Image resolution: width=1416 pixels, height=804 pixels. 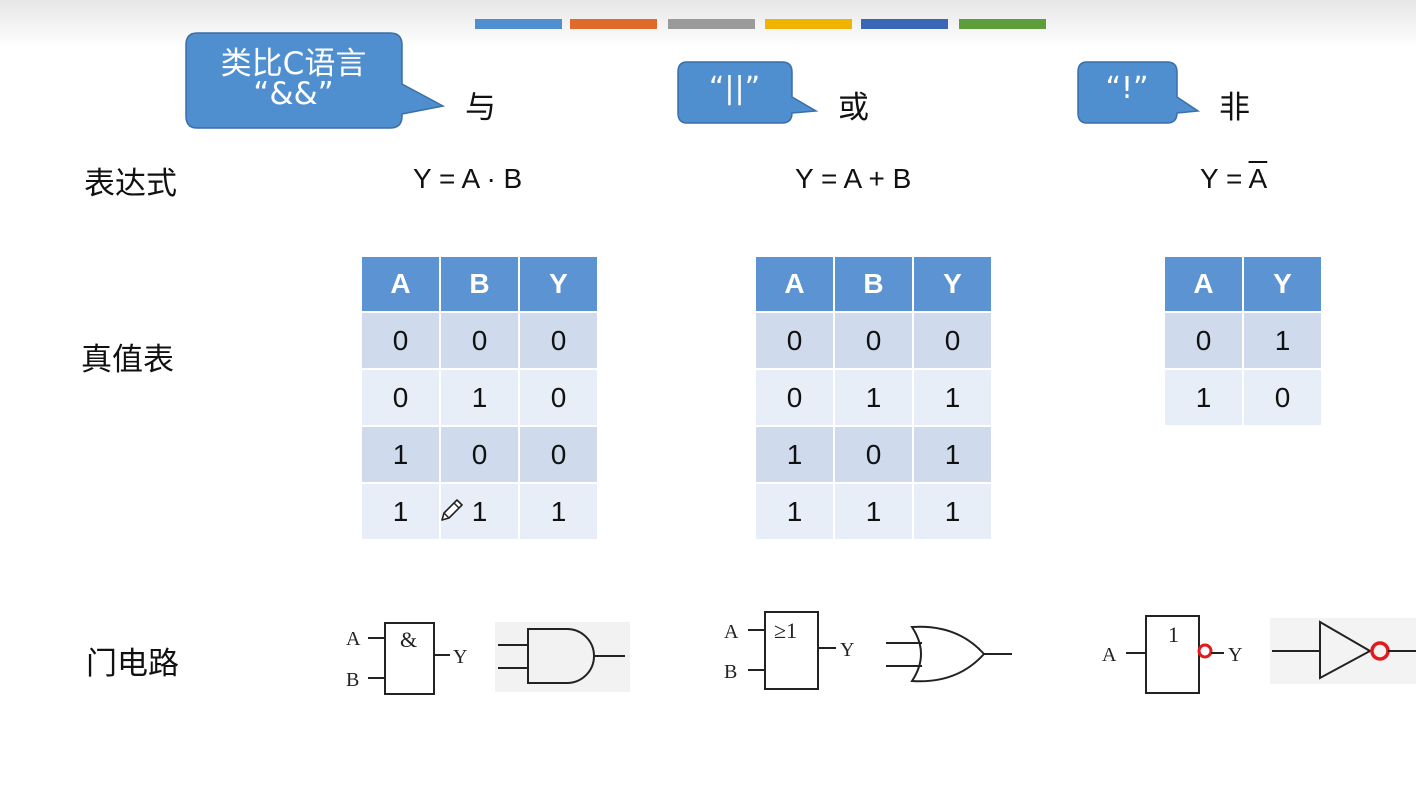 I want to click on callout-or-text: “||”, so click(x=734, y=88).